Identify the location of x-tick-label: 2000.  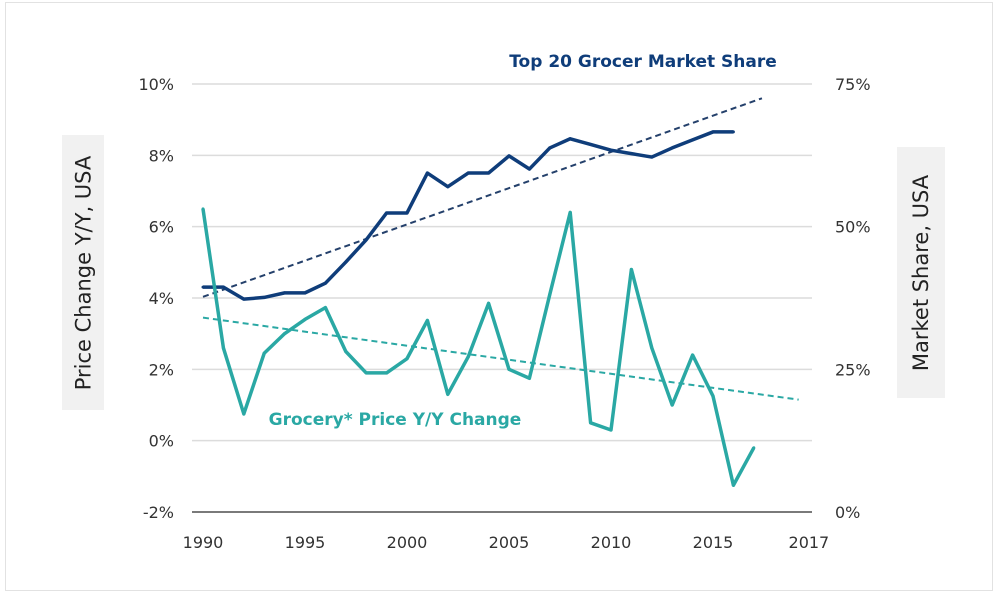
(407, 542).